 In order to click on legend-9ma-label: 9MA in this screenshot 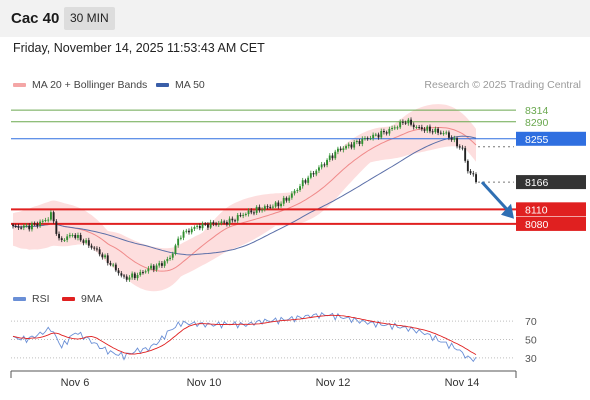, I will do `click(92, 299)`.